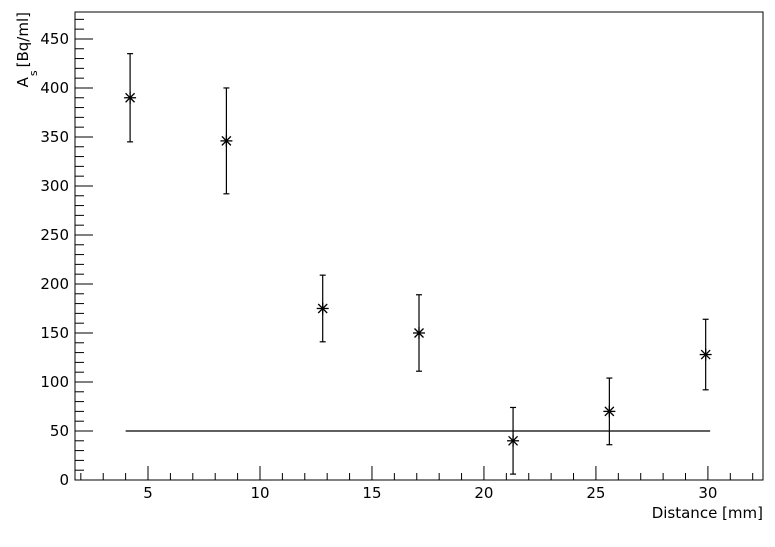  What do you see at coordinates (54, 88) in the screenshot?
I see `y-tick-label: 400` at bounding box center [54, 88].